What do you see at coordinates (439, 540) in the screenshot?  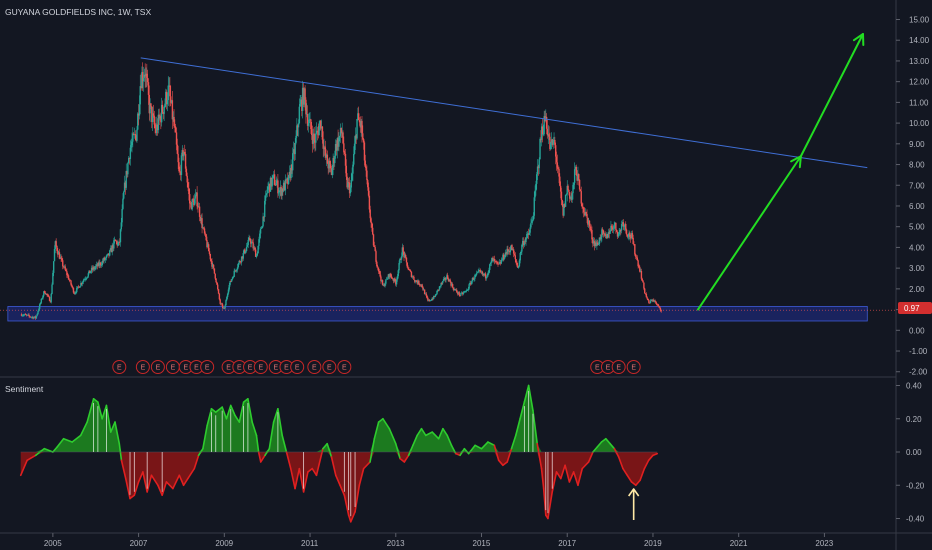 I see `time-axis: 2005 2007 2009 2011 2013 2015 2017 2019 2021 2023` at bounding box center [439, 540].